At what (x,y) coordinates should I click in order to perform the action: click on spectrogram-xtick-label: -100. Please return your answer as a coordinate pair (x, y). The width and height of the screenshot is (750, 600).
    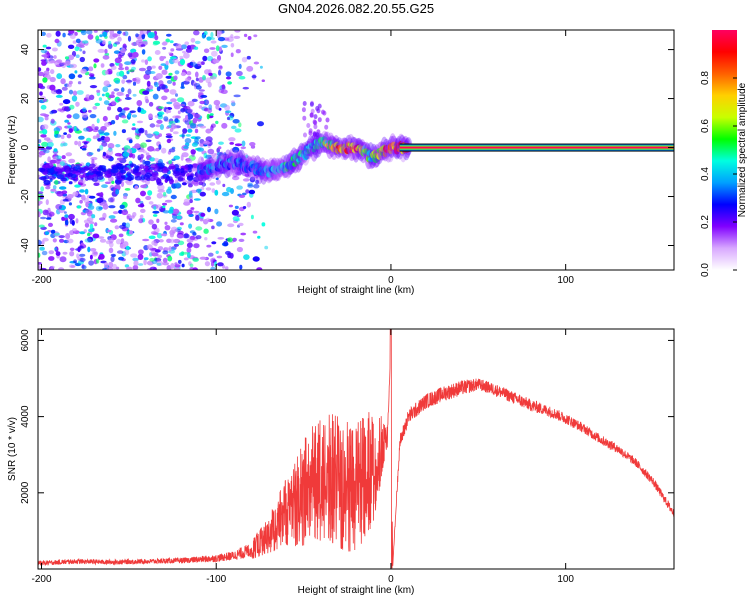
    Looking at the image, I should click on (216, 280).